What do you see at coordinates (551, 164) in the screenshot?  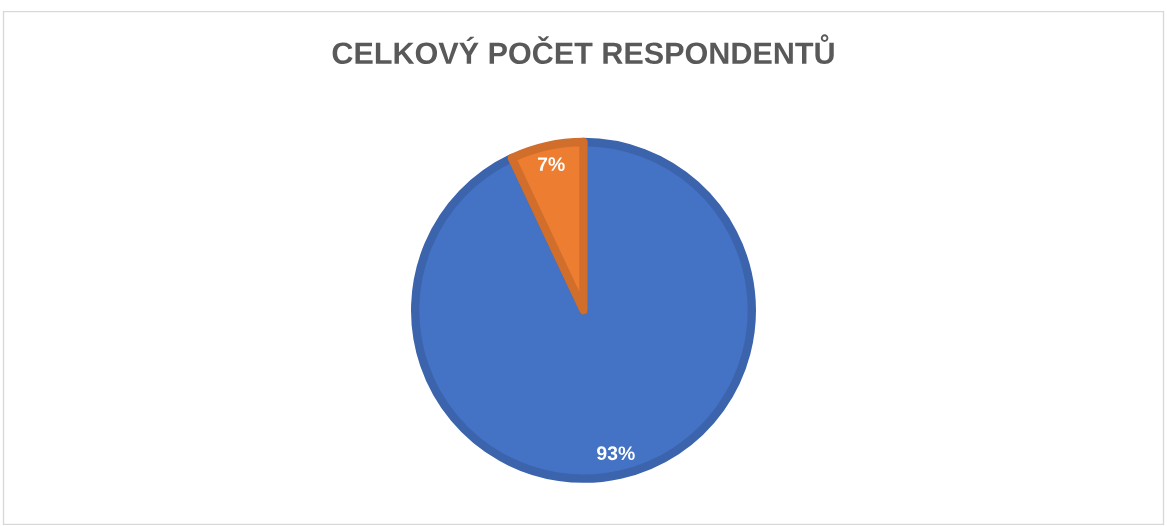 I see `data-label: 7%` at bounding box center [551, 164].